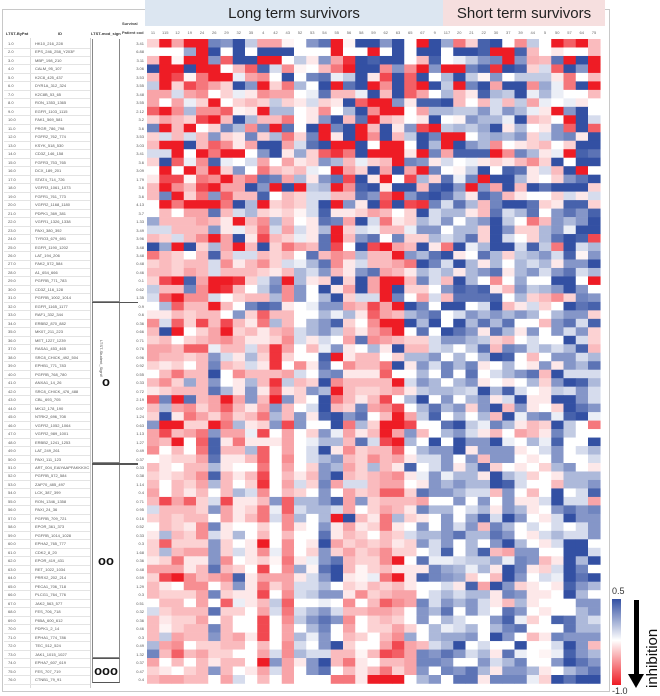 This screenshot has height=696, width=660. What do you see at coordinates (50, 137) in the screenshot?
I see `peptide-id: FGFR2_762_774` at bounding box center [50, 137].